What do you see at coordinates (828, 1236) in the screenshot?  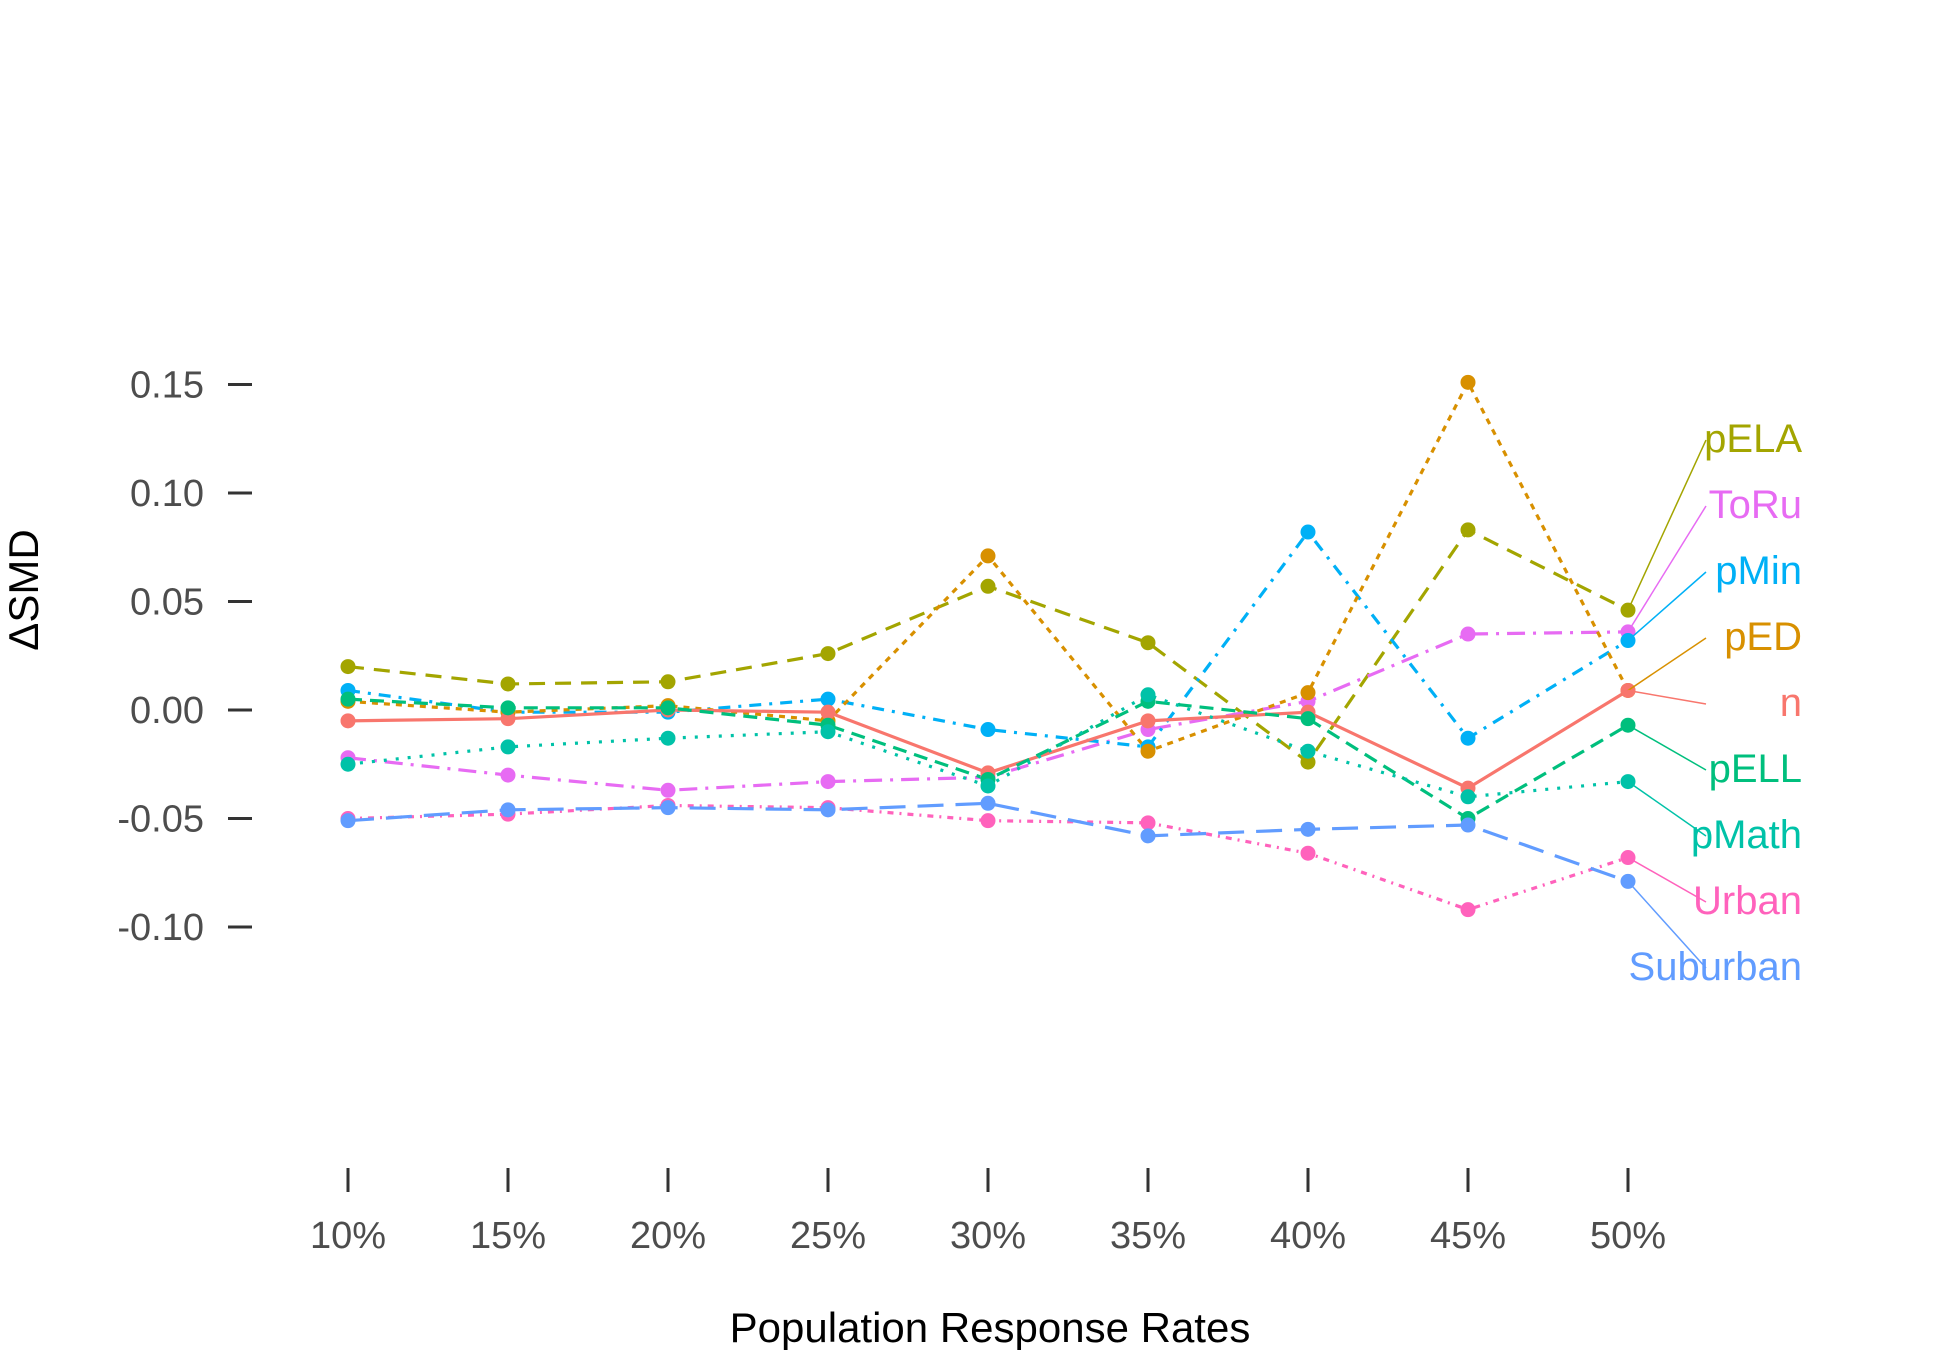 I see `x-tick-label: 25%` at bounding box center [828, 1236].